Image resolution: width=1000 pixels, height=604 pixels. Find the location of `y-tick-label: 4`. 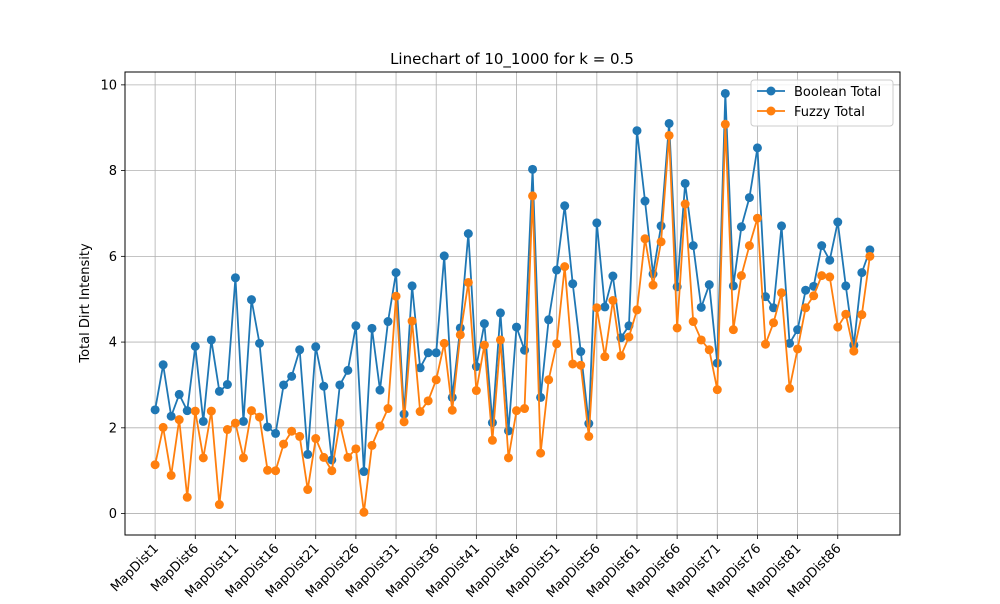

y-tick-label: 4 is located at coordinates (113, 343).